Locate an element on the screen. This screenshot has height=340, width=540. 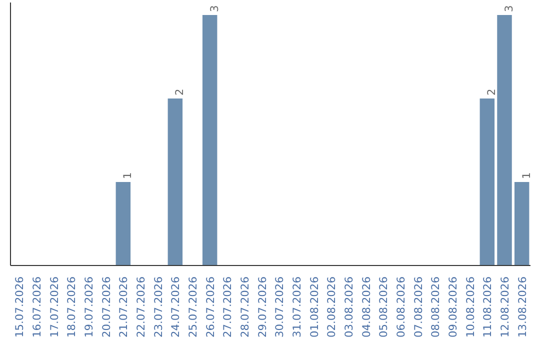
x-tick-label: 06.08.2026 is located at coordinates (401, 307).